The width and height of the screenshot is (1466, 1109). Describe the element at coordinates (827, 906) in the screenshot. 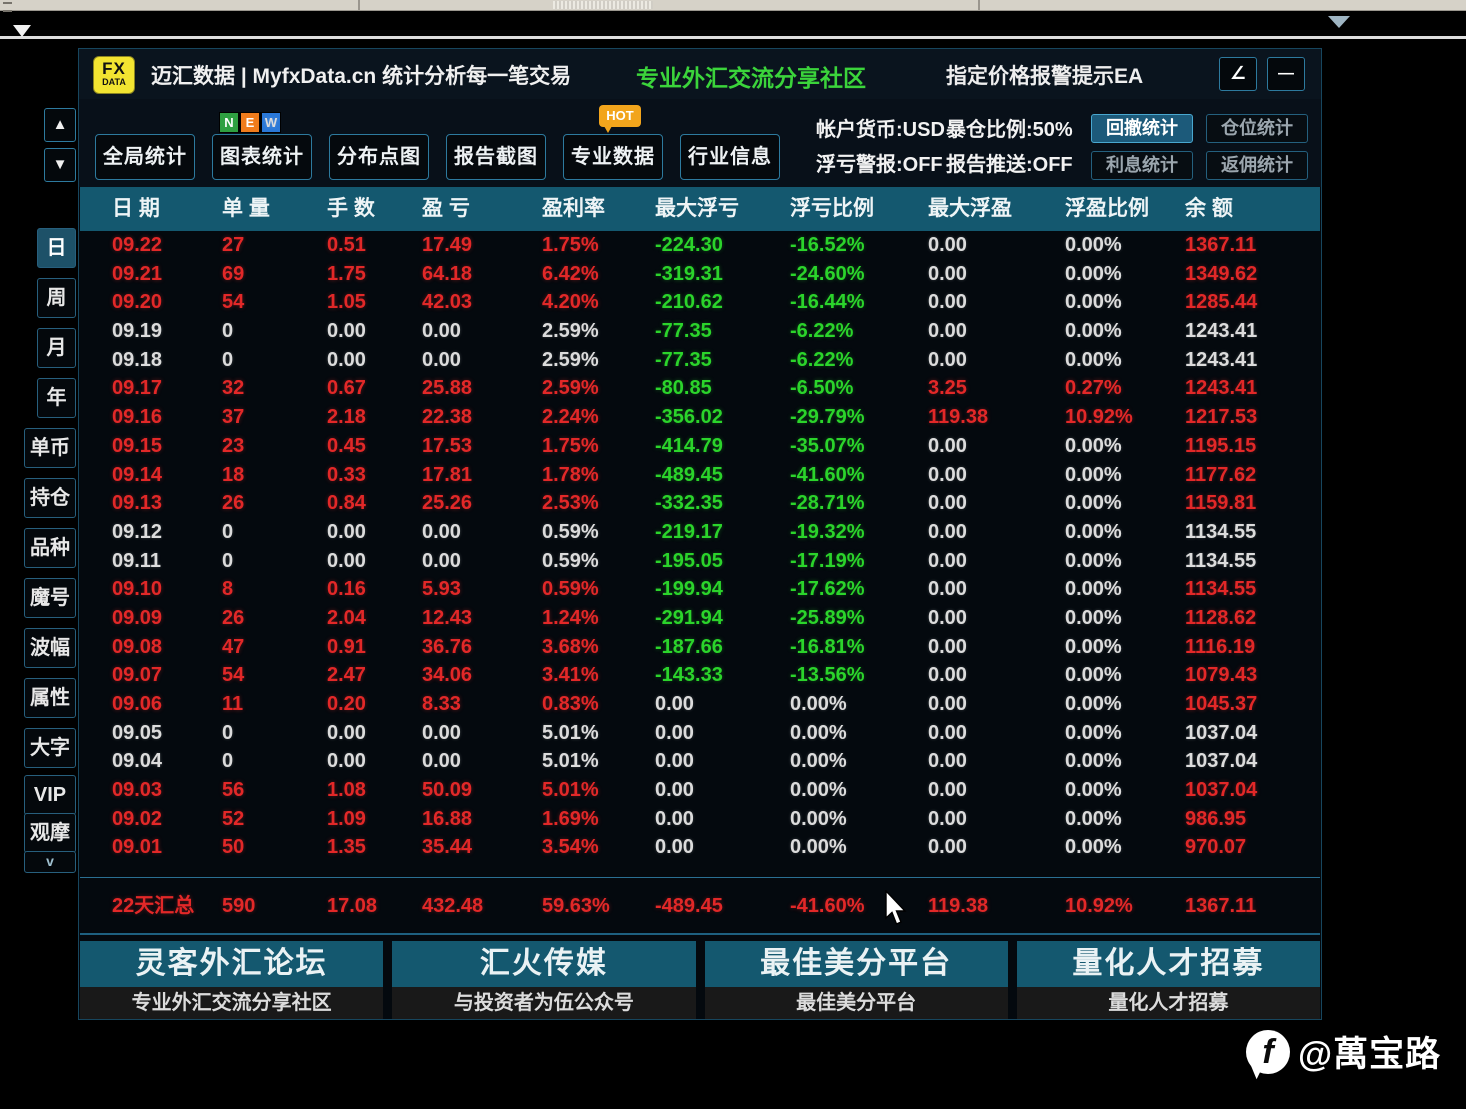

I see `summary-float-loss-ratio: -41.60%` at that location.